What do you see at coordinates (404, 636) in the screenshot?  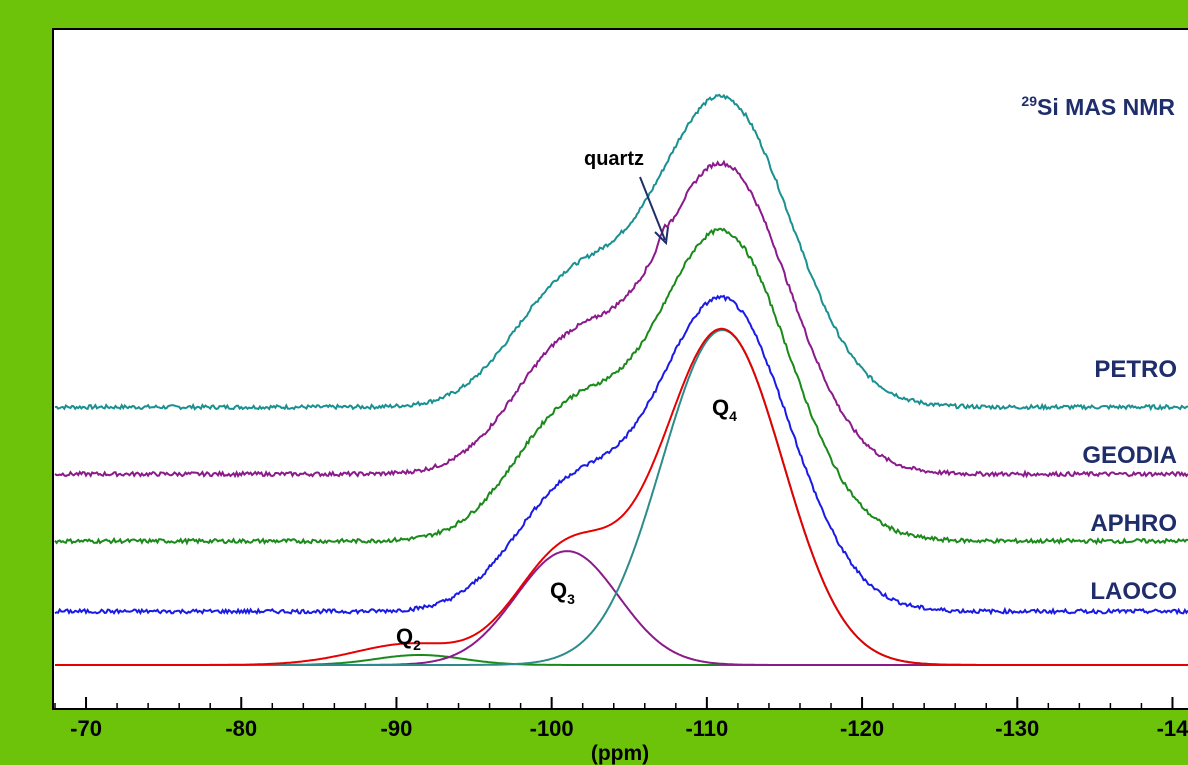 I see `q2-label-main: Q` at bounding box center [404, 636].